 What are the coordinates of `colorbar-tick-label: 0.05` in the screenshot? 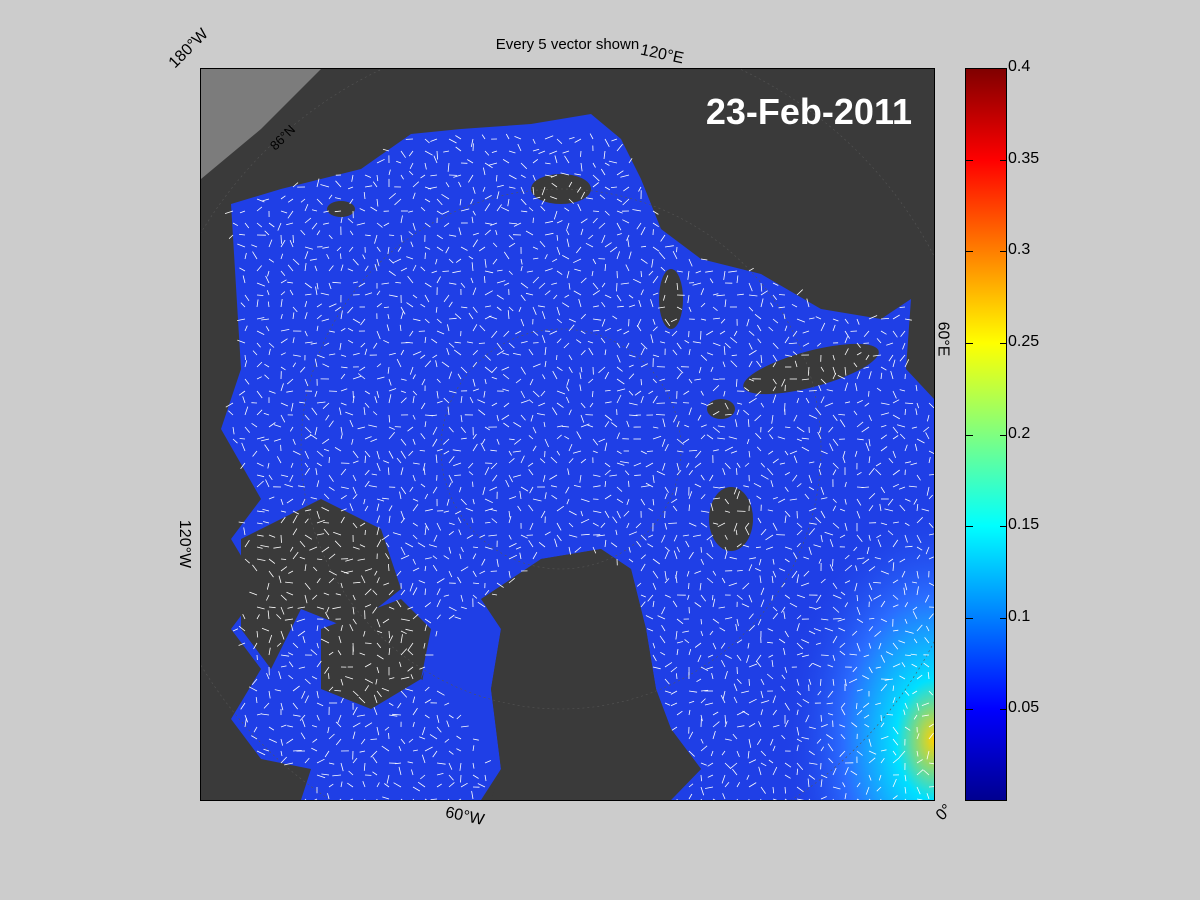 It's located at (1024, 708).